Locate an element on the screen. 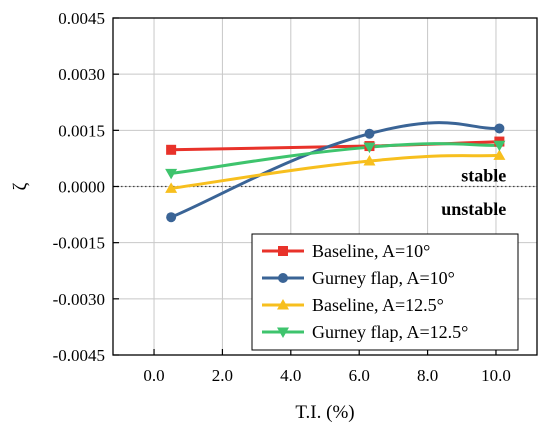 This screenshot has height=438, width=550. legend-label-1: Gurney flap, A=10° is located at coordinates (383, 278).